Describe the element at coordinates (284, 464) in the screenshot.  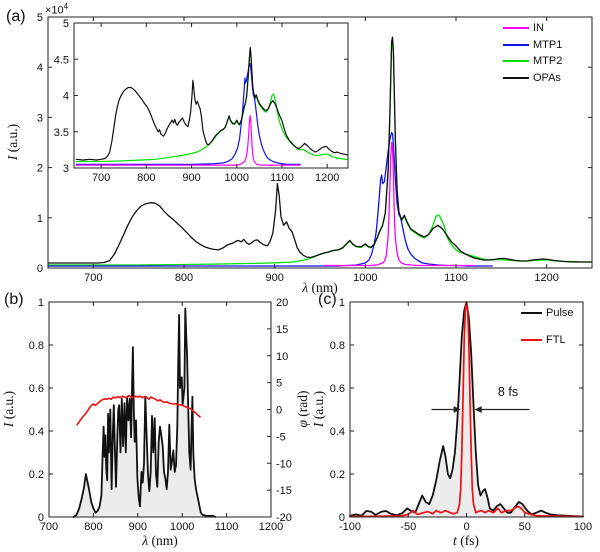
I see `b-y2-tick-label: -10` at that location.